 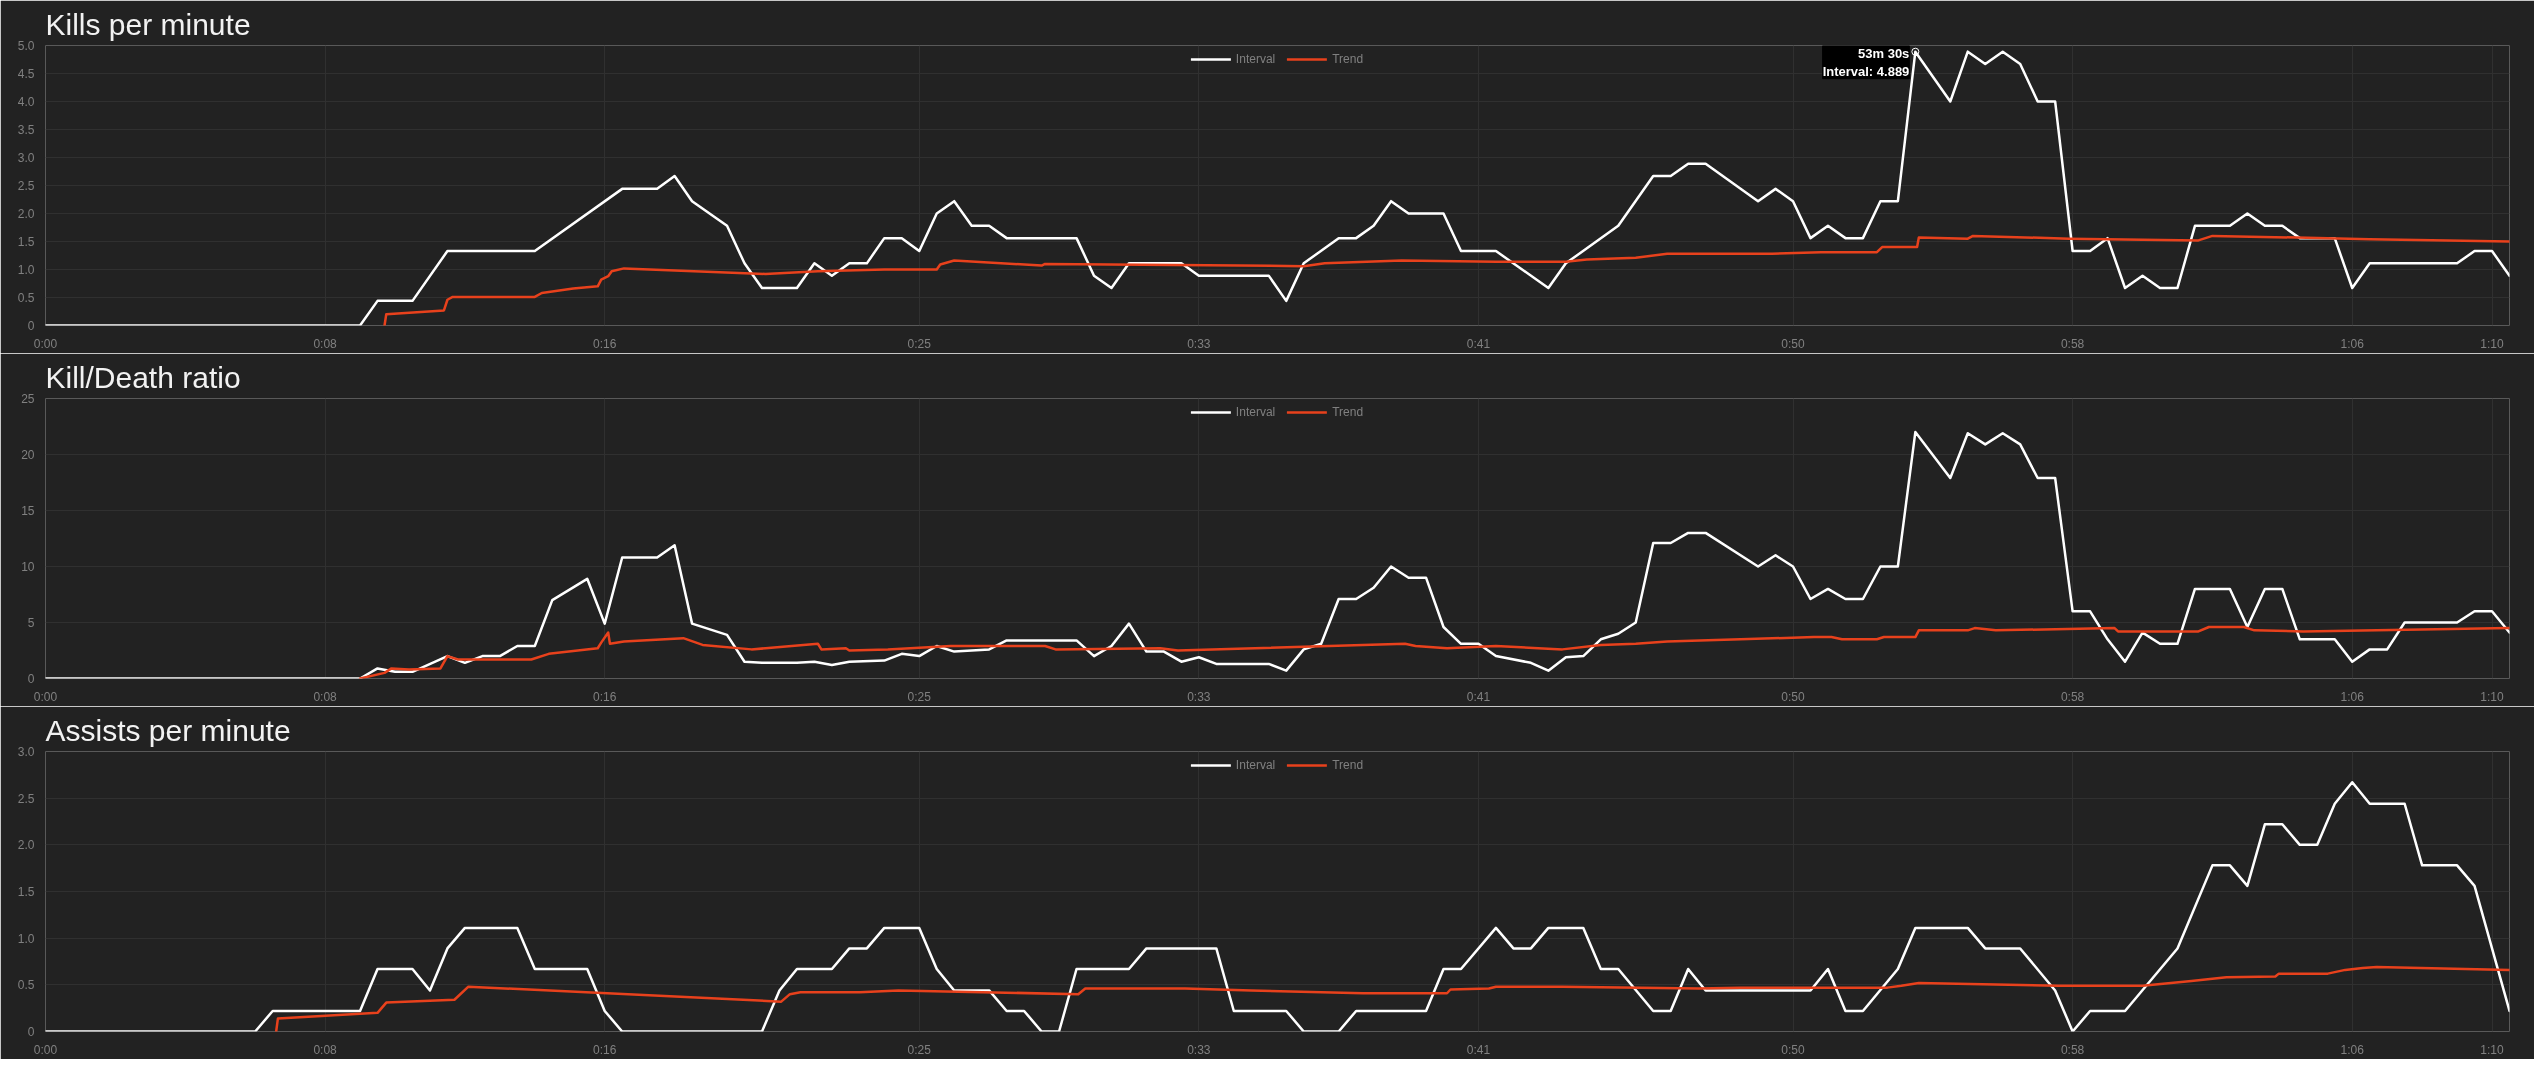 What do you see at coordinates (28, 455) in the screenshot?
I see `y-tick-label: 20` at bounding box center [28, 455].